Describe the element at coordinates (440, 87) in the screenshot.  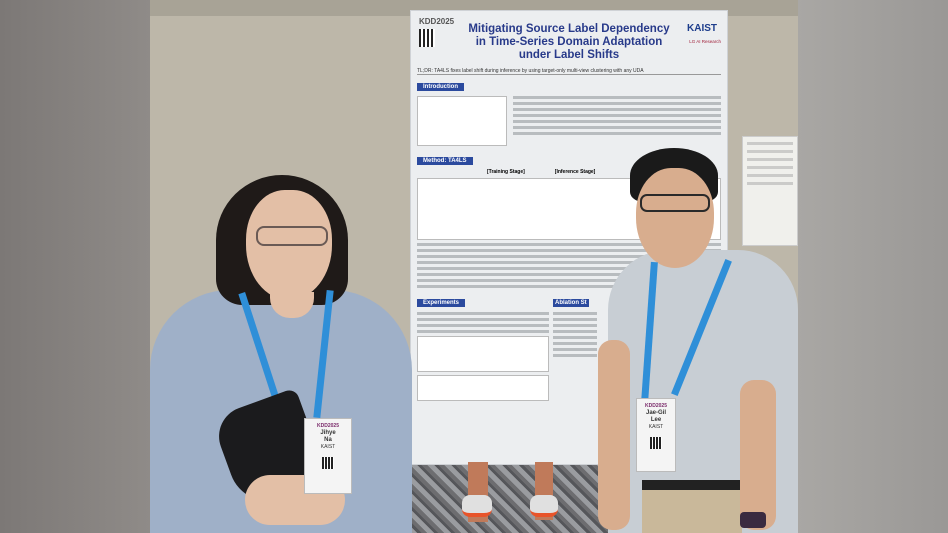
I see `section-introduction: Introduction` at that location.